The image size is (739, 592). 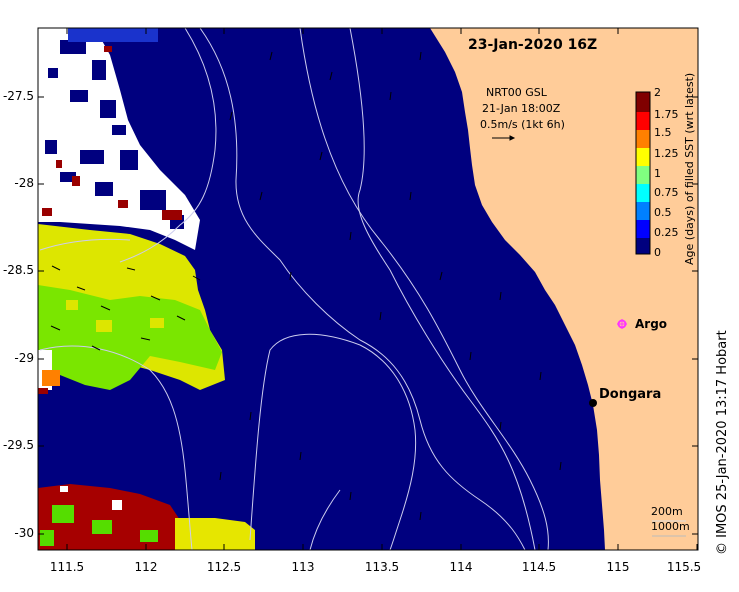 What do you see at coordinates (91, 498) in the screenshot?
I see `bottom-white-cells` at bounding box center [91, 498].